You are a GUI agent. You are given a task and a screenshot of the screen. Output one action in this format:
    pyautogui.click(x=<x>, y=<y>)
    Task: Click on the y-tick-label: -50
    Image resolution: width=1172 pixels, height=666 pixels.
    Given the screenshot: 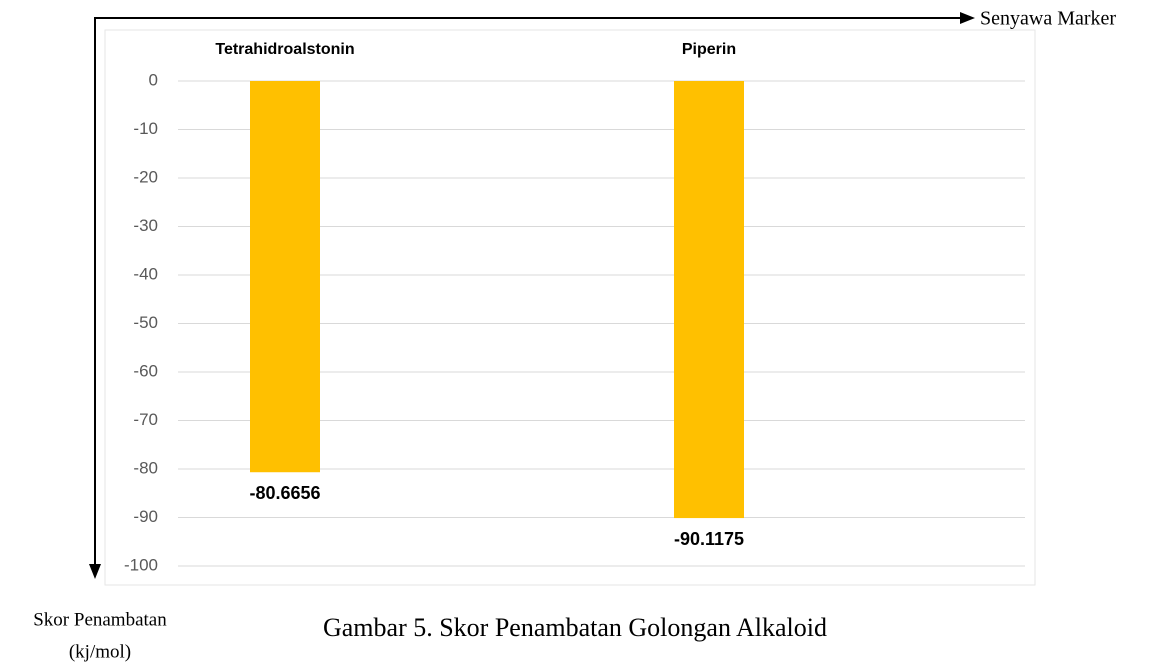 What is the action you would take?
    pyautogui.click(x=145, y=322)
    